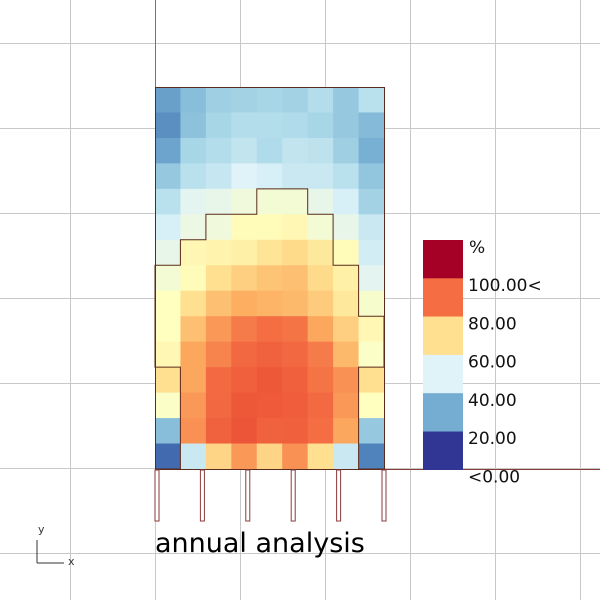 This screenshot has width=600, height=600. I want to click on legend-label: 20.00, so click(492, 439).